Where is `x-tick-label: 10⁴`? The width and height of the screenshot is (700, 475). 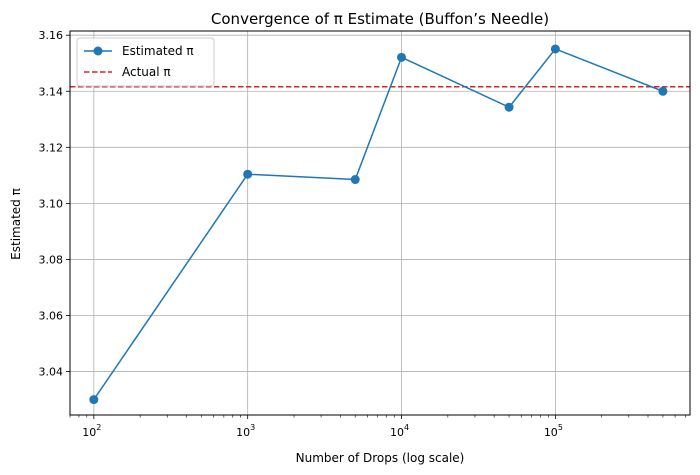 x-tick-label: 10⁴ is located at coordinates (399, 431).